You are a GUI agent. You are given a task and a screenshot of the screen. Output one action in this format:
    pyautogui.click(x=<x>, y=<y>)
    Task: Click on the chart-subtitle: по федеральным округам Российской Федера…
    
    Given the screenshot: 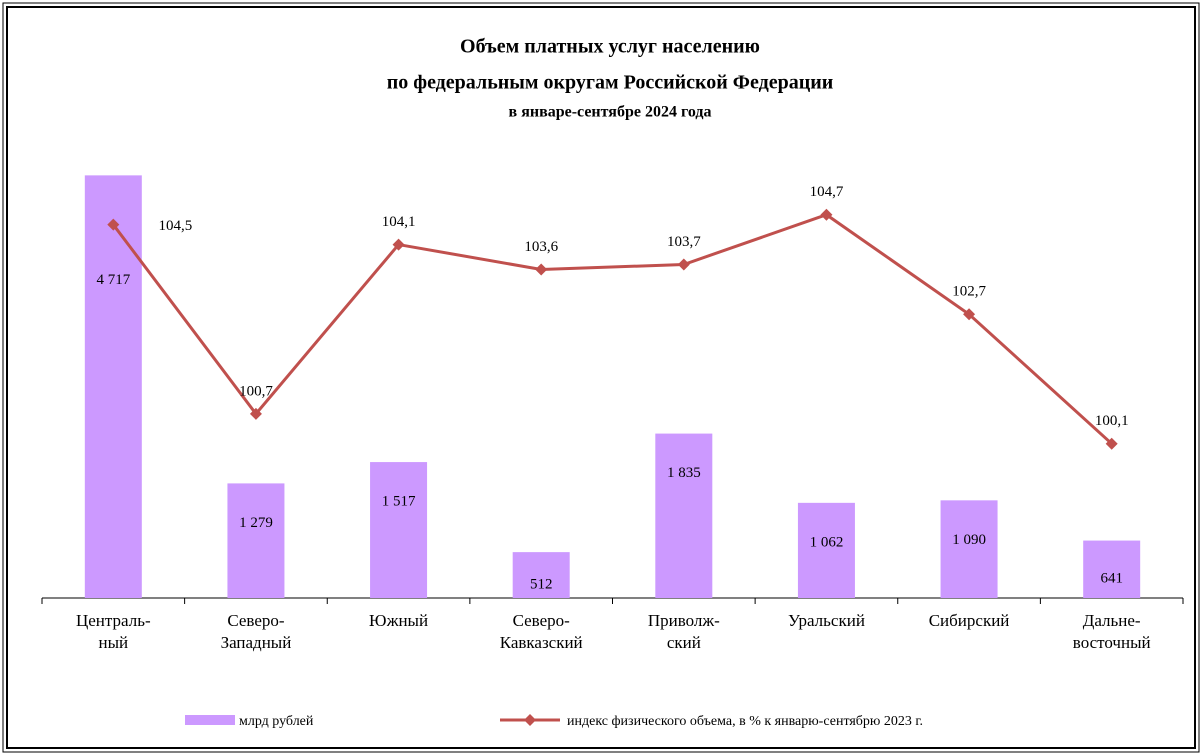 What is the action you would take?
    pyautogui.click(x=610, y=83)
    